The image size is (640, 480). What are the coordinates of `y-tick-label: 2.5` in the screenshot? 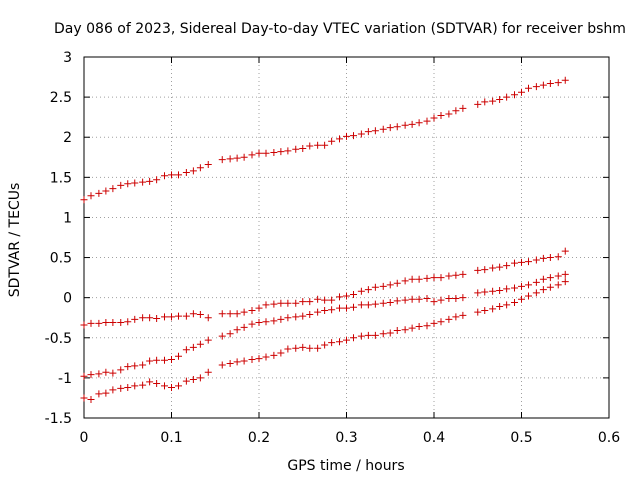 It's located at (61, 98).